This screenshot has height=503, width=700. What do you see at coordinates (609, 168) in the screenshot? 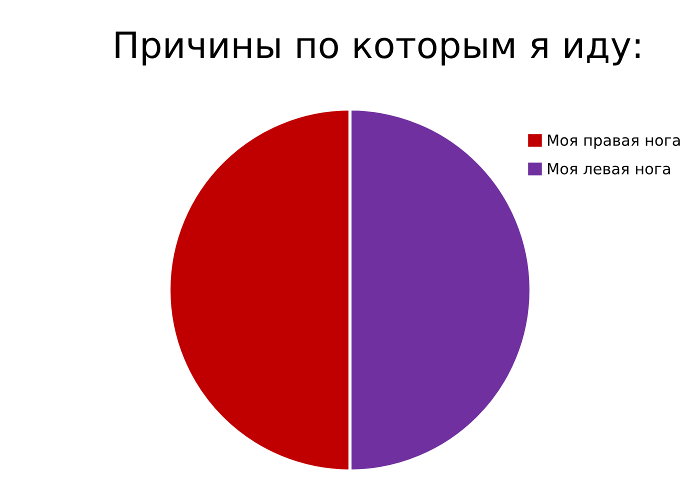
I see `legend-label: Моя левая нога` at bounding box center [609, 168].